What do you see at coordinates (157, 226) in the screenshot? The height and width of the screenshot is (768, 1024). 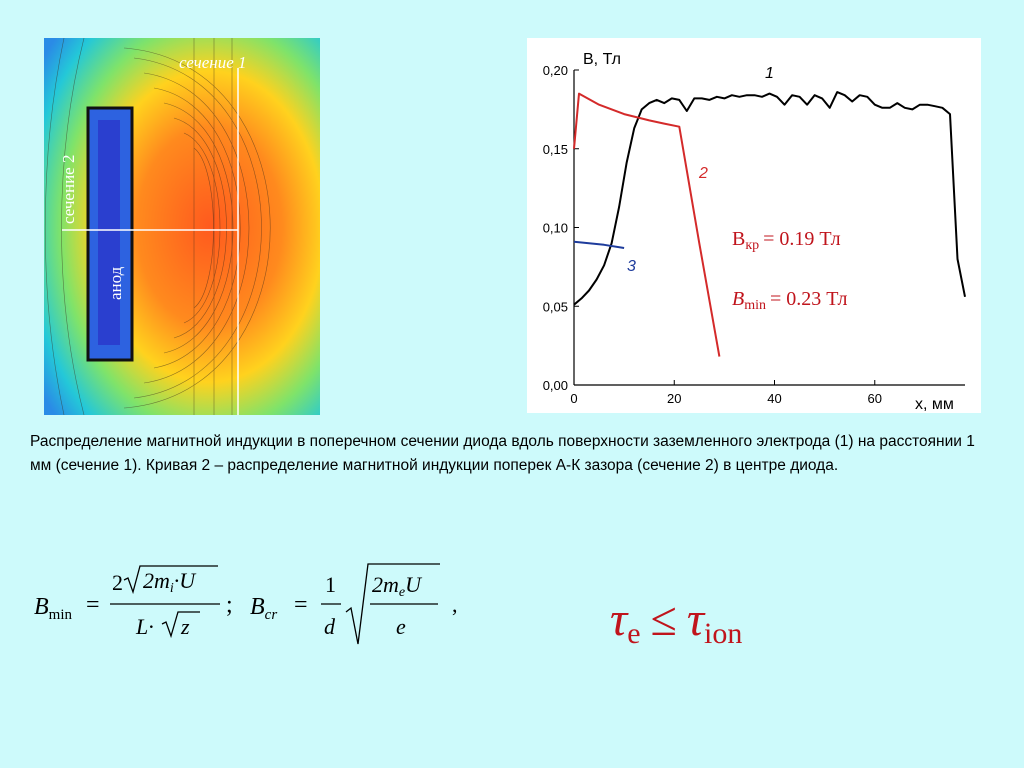 I see `field-lines` at bounding box center [157, 226].